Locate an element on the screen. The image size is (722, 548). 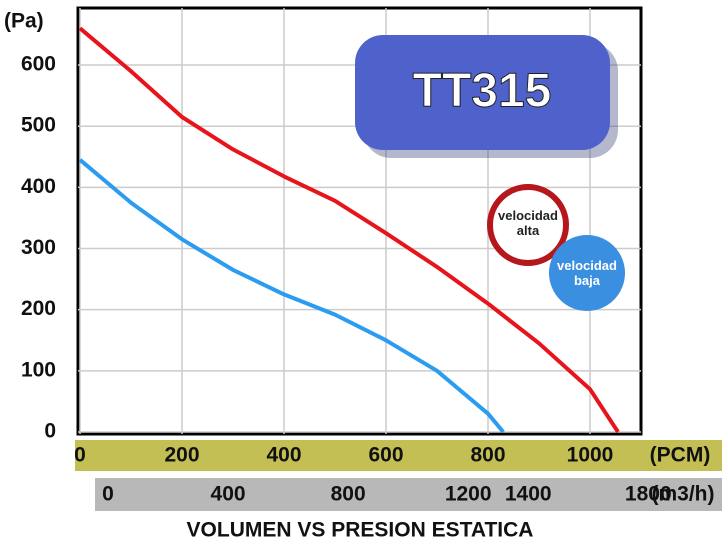
x2-tick-label: 800 is located at coordinates (348, 494).